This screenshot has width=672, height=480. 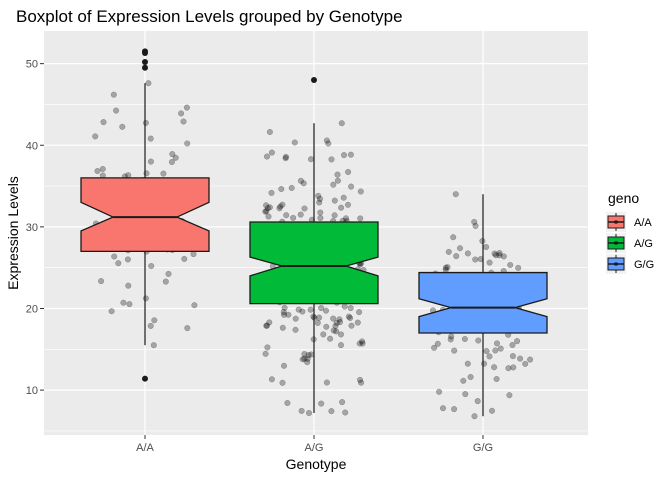 I want to click on legend-label: A/G, so click(x=643, y=244).